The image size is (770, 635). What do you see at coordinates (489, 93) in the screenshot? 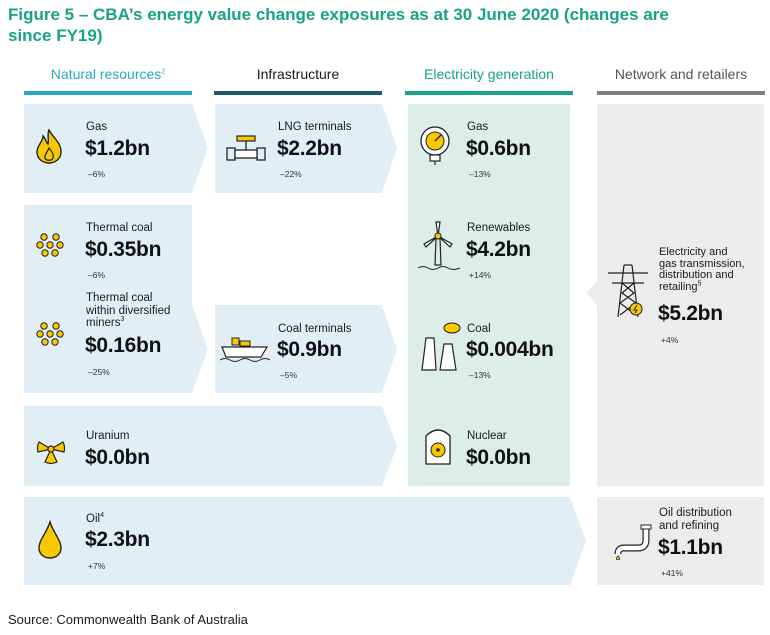
I see `column-bar-electricity-generation` at bounding box center [489, 93].